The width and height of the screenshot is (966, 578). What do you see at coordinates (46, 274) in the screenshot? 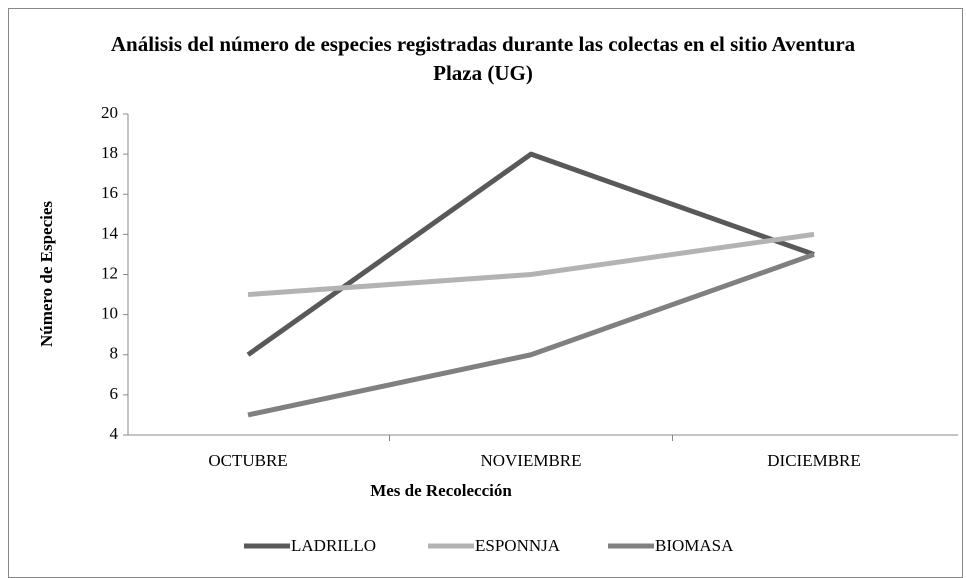
I see `y-axis-title: Número de Especies` at bounding box center [46, 274].